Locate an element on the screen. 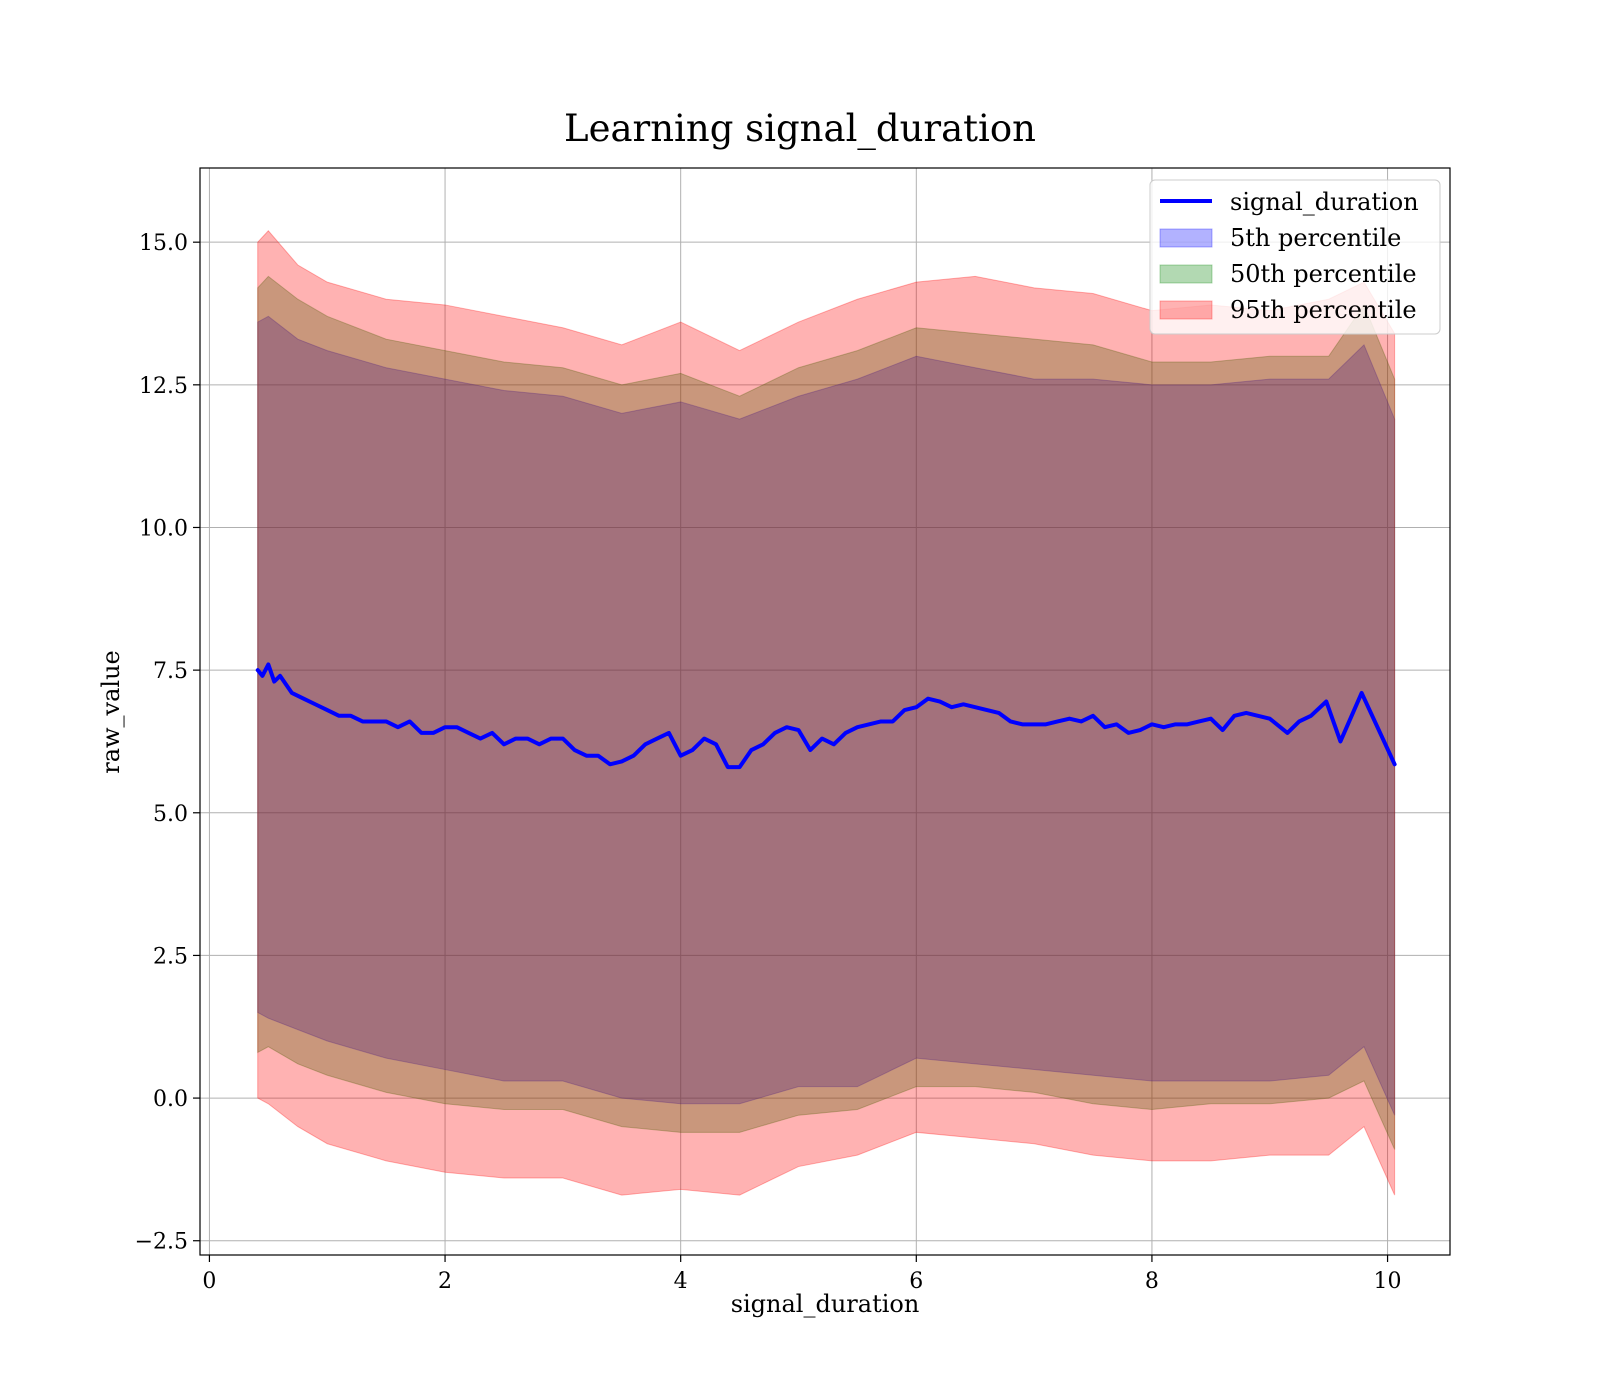  legend-swatch-5th is located at coordinates (1186, 238).